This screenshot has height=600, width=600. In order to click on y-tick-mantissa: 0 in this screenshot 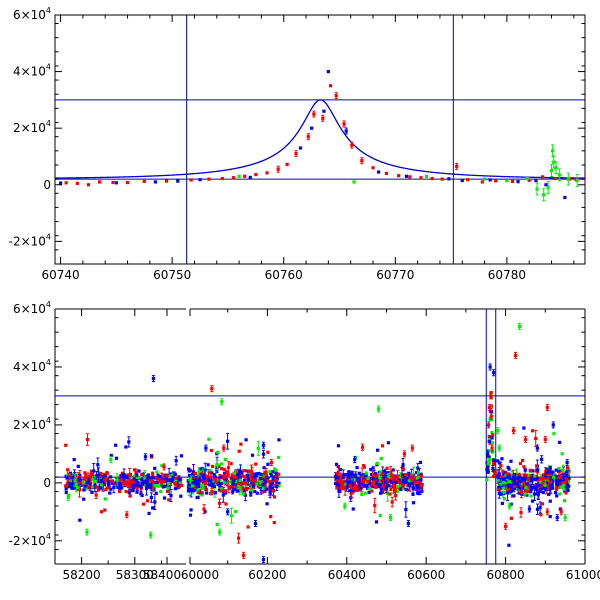, I will do `click(47, 483)`.